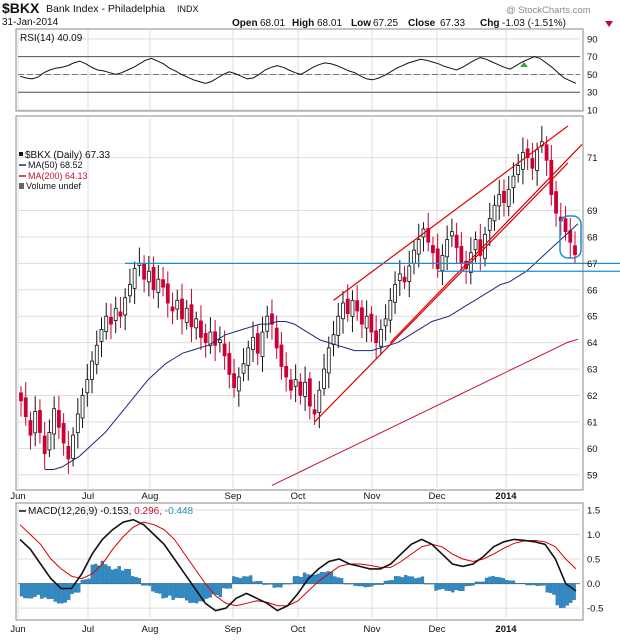 The image size is (620, 644). What do you see at coordinates (534, 23) in the screenshot?
I see `change-value: -1.03 (-1.51%)` at bounding box center [534, 23].